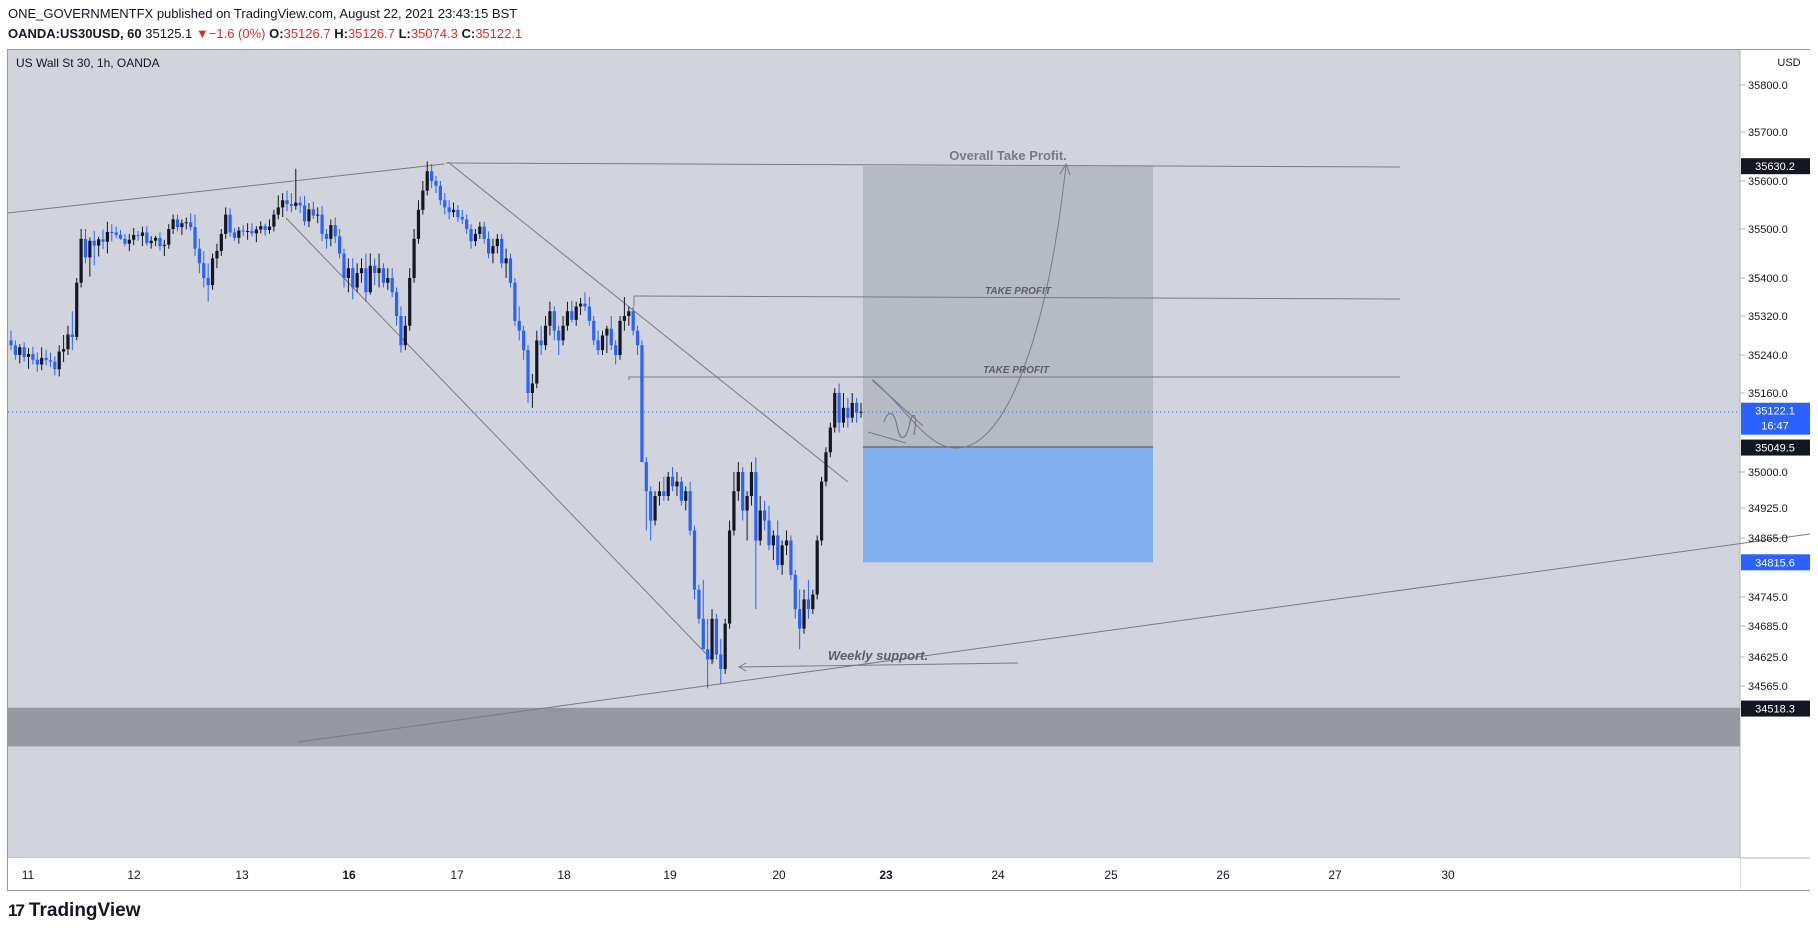 Image resolution: width=1818 pixels, height=931 pixels. I want to click on open-label: O:, so click(276, 33).